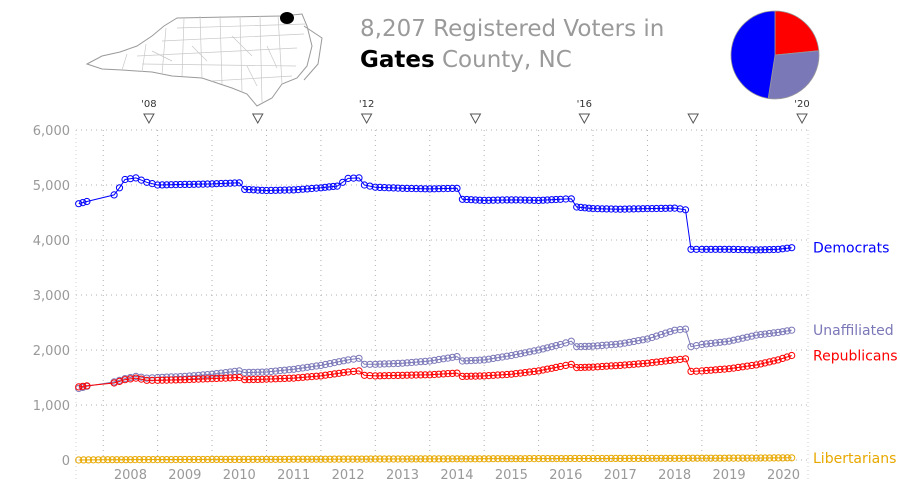 The width and height of the screenshot is (900, 500). What do you see at coordinates (435, 359) in the screenshot?
I see `series-unaffiliated` at bounding box center [435, 359].